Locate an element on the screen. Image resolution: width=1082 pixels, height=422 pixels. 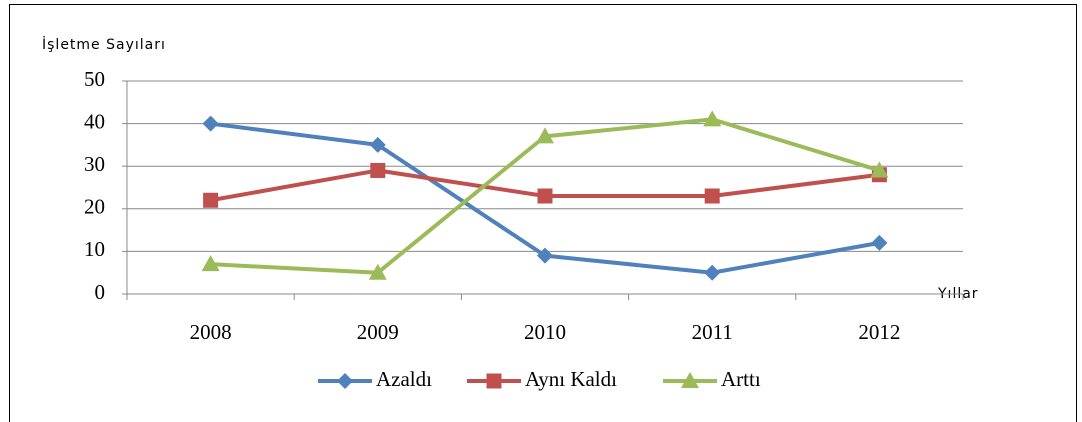
x-tick-label: 2010 is located at coordinates (545, 332).